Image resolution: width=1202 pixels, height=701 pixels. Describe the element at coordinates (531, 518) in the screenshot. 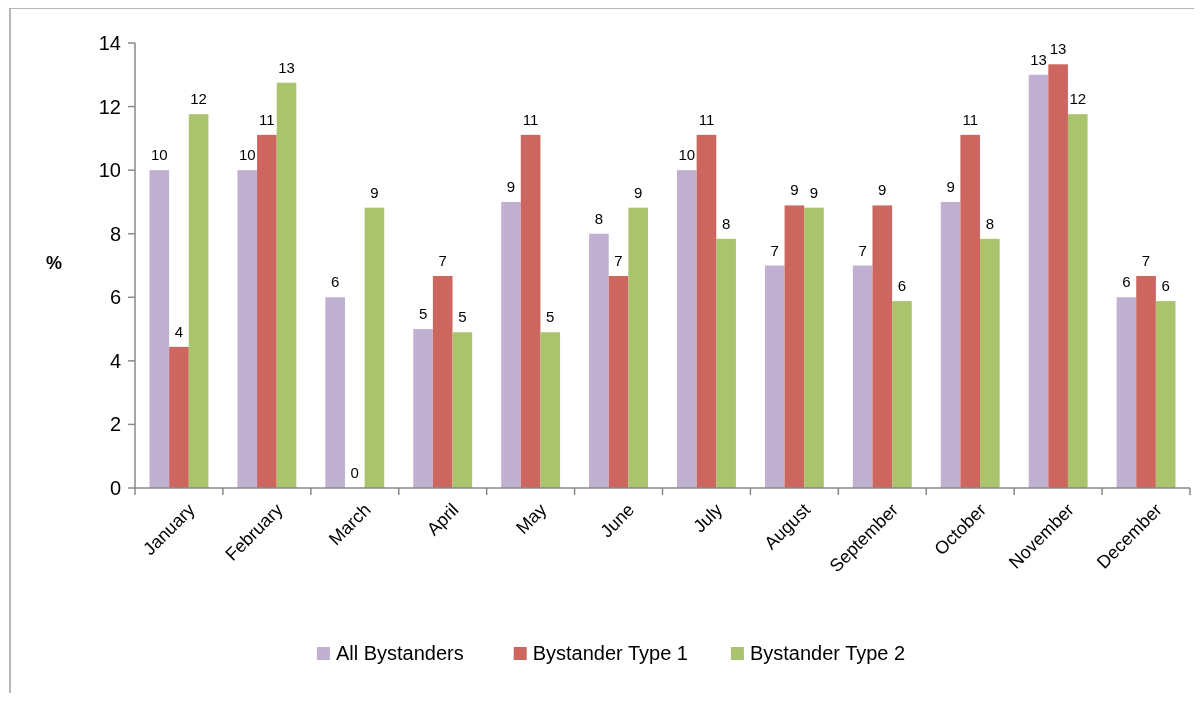

I see `x-tick-label: May` at that location.